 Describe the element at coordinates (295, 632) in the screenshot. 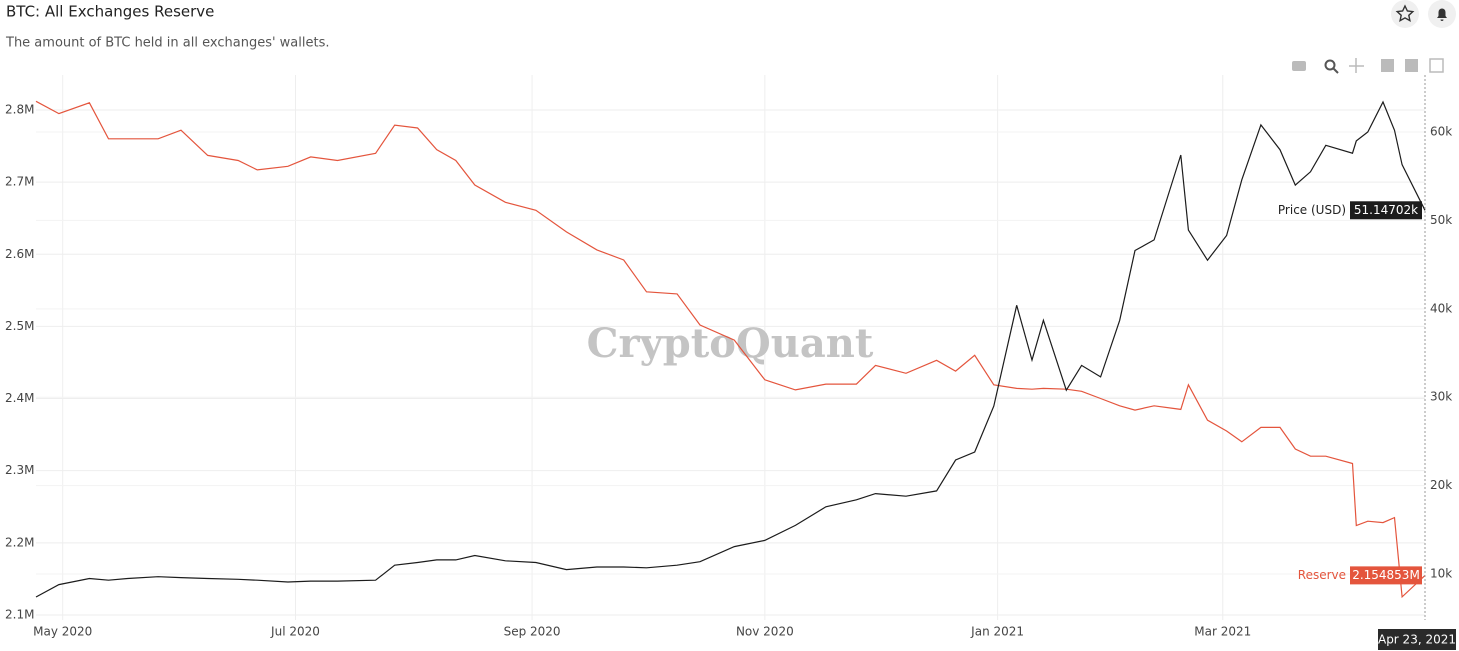

I see `x-tick-label: Jul 2020` at that location.